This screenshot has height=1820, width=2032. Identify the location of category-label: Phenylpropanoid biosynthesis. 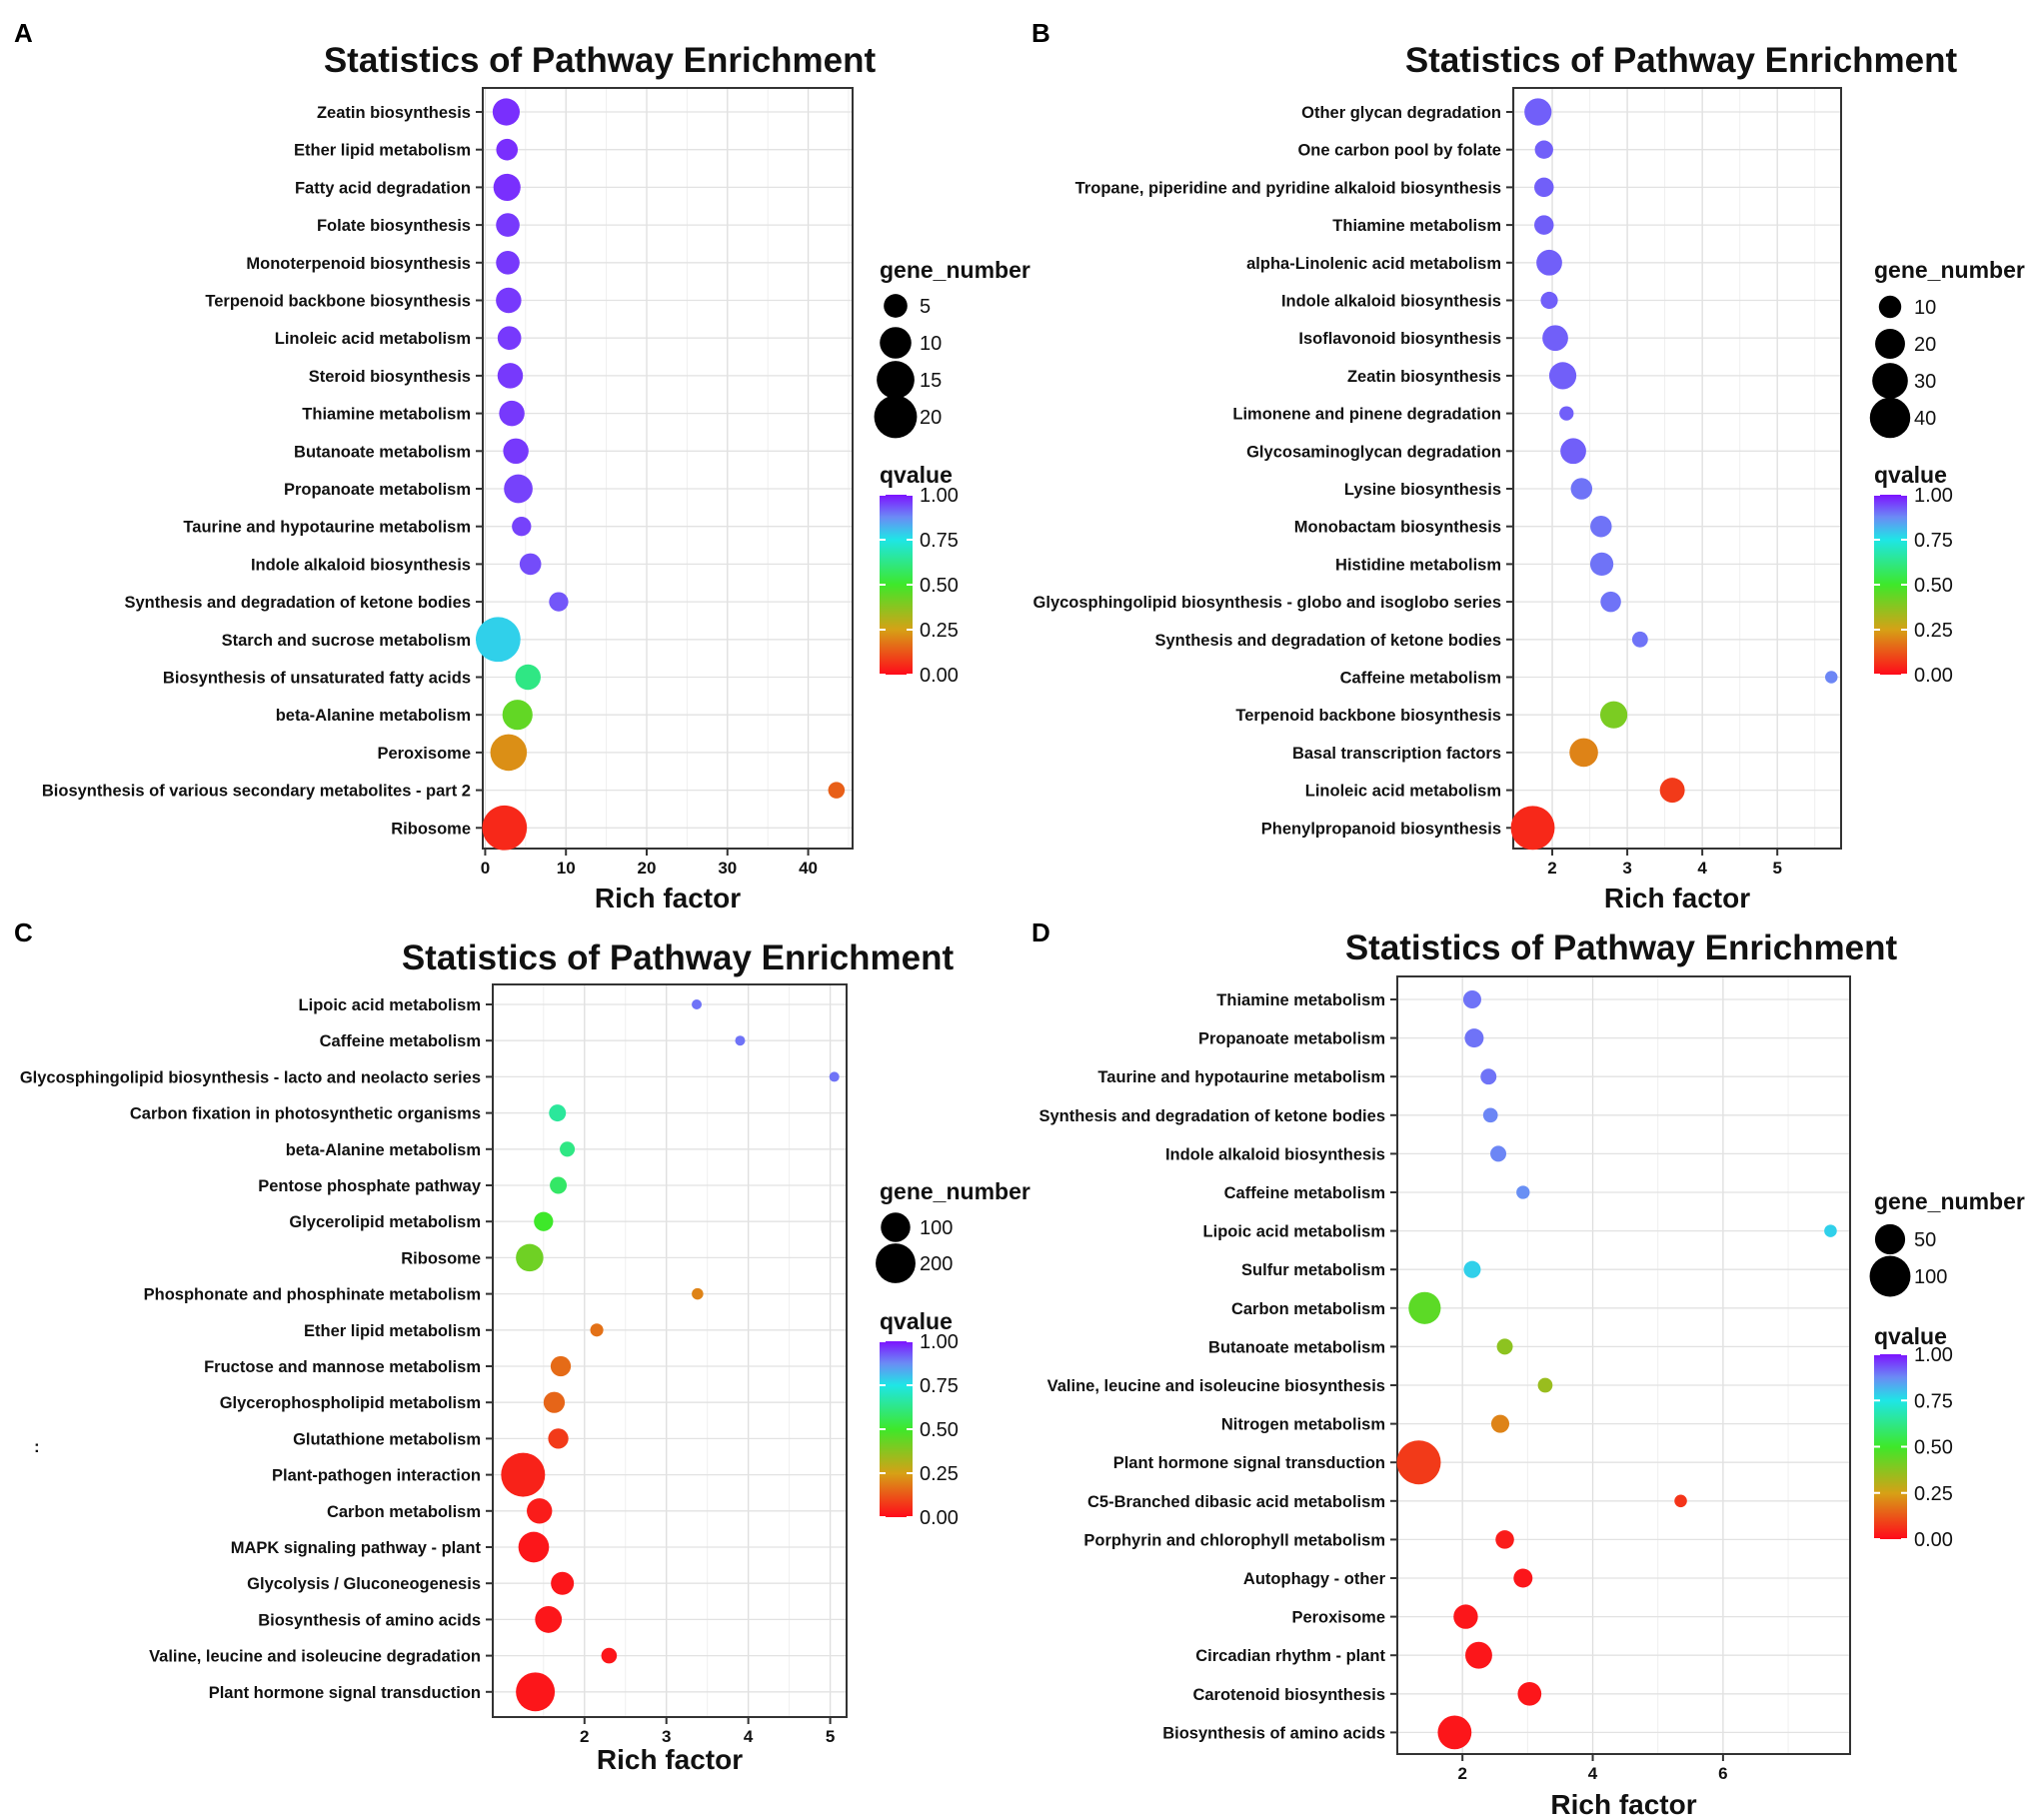
(1381, 829).